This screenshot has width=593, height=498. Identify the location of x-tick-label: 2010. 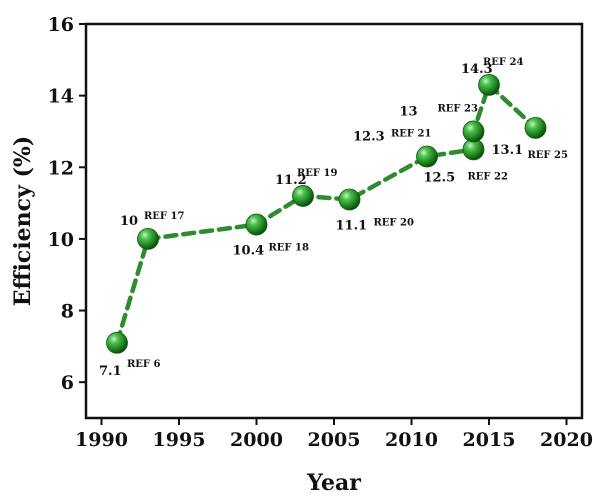
(411, 440).